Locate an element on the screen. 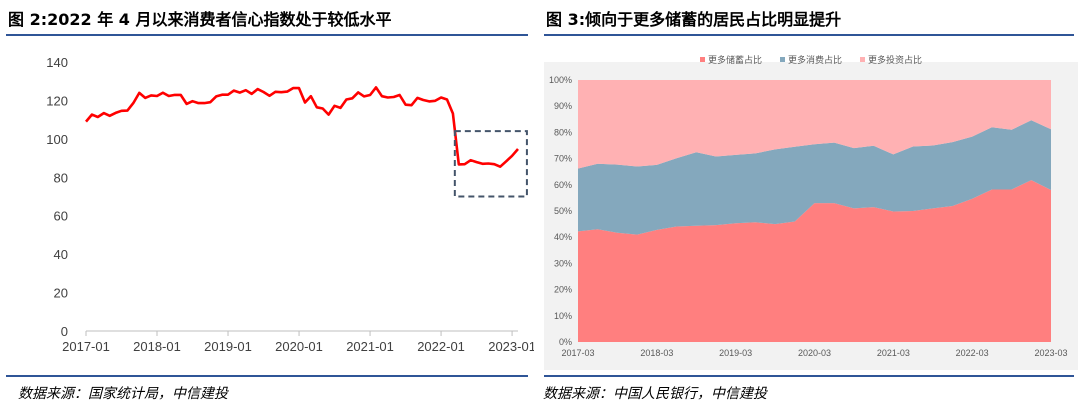  y-tick-label: 70% is located at coordinates (563, 159).